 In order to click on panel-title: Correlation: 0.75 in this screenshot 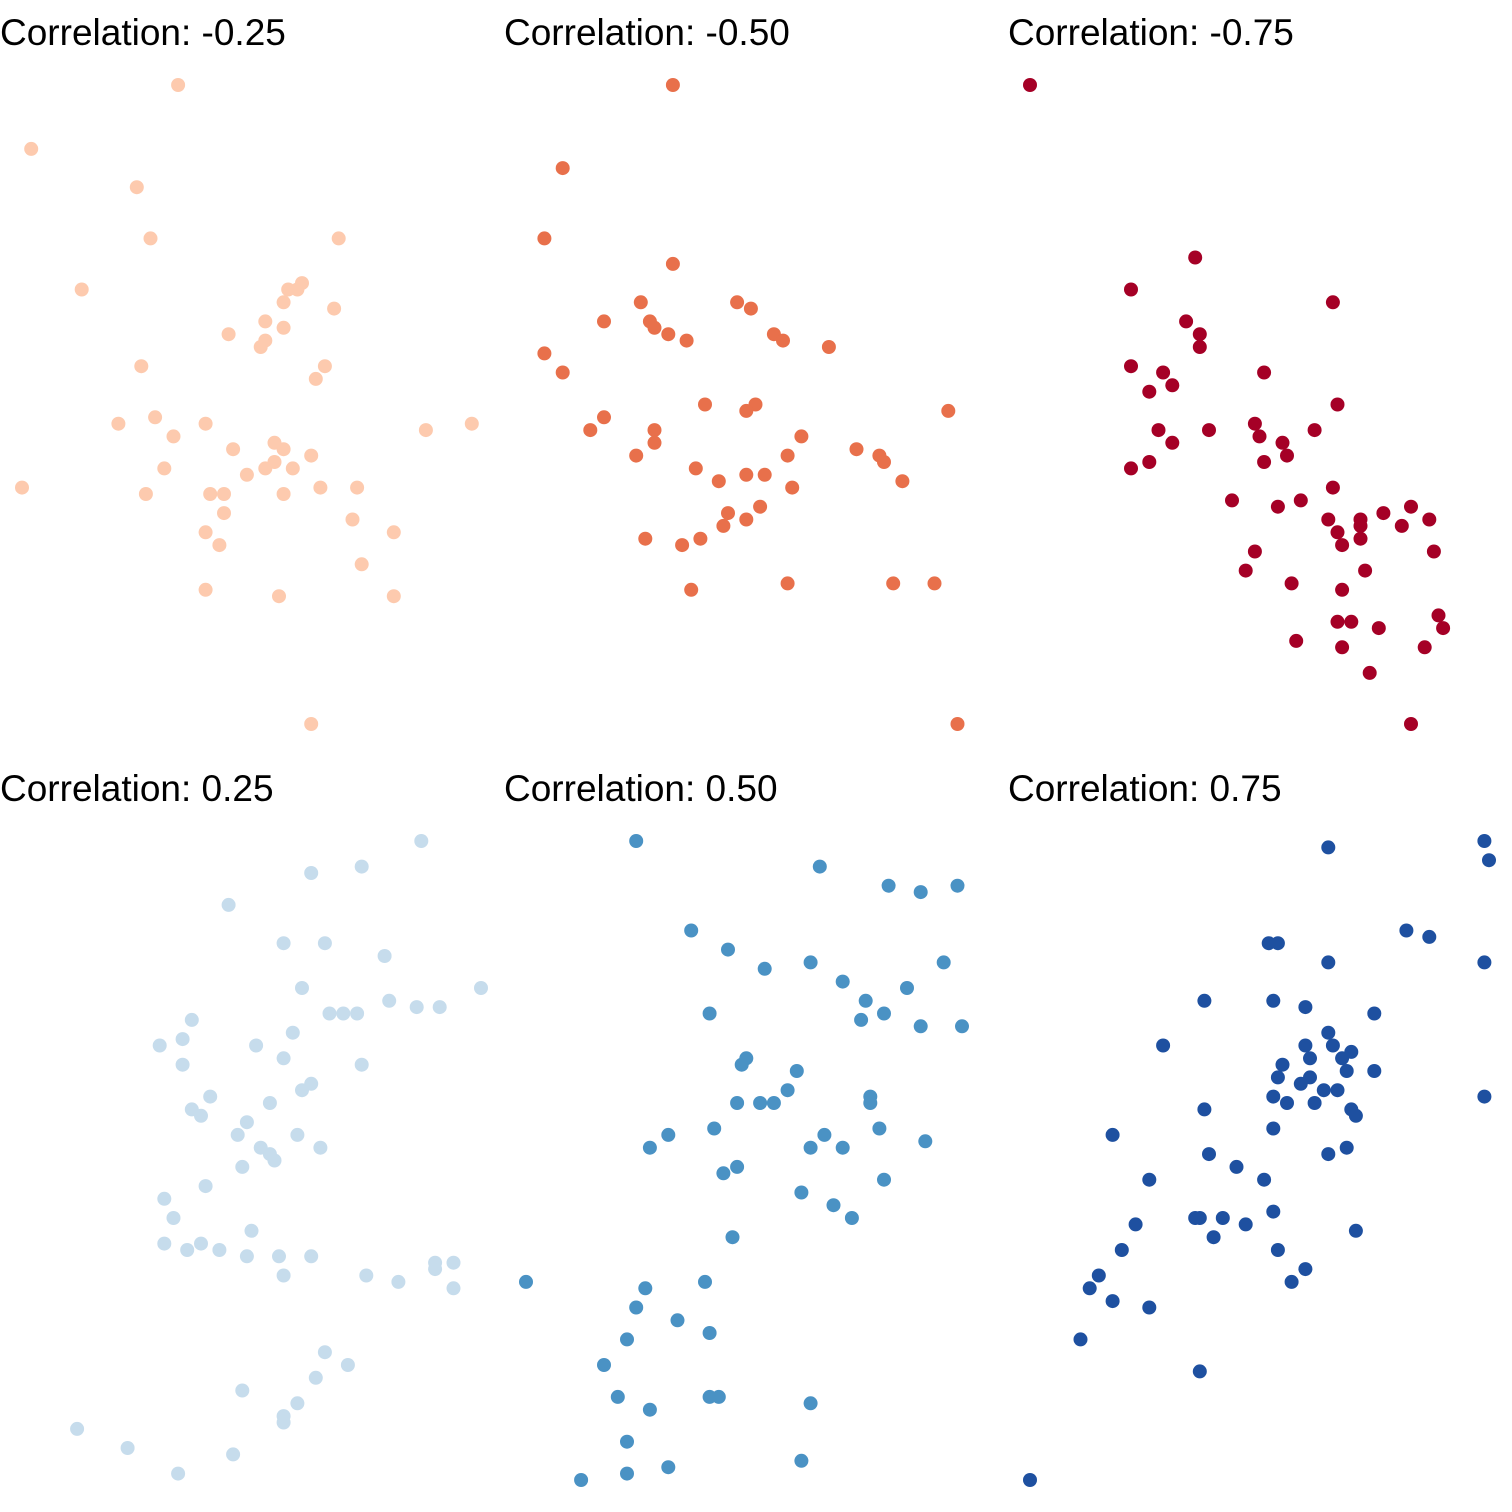, I will do `click(1145, 788)`.